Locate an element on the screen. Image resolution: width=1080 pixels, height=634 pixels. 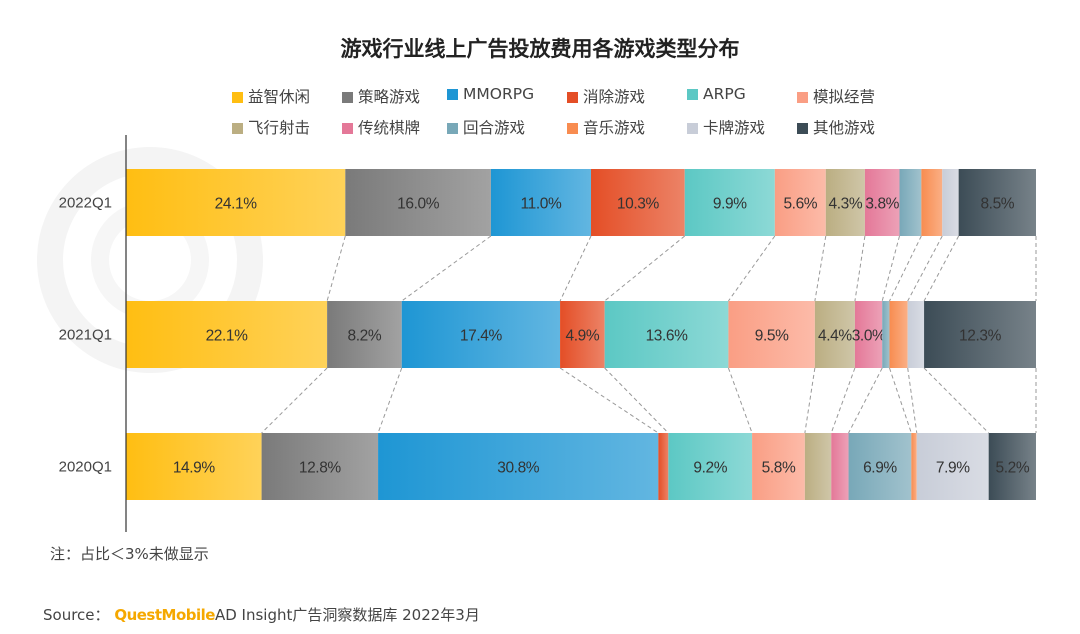
legend-label: 回合游戏 is located at coordinates (494, 128).